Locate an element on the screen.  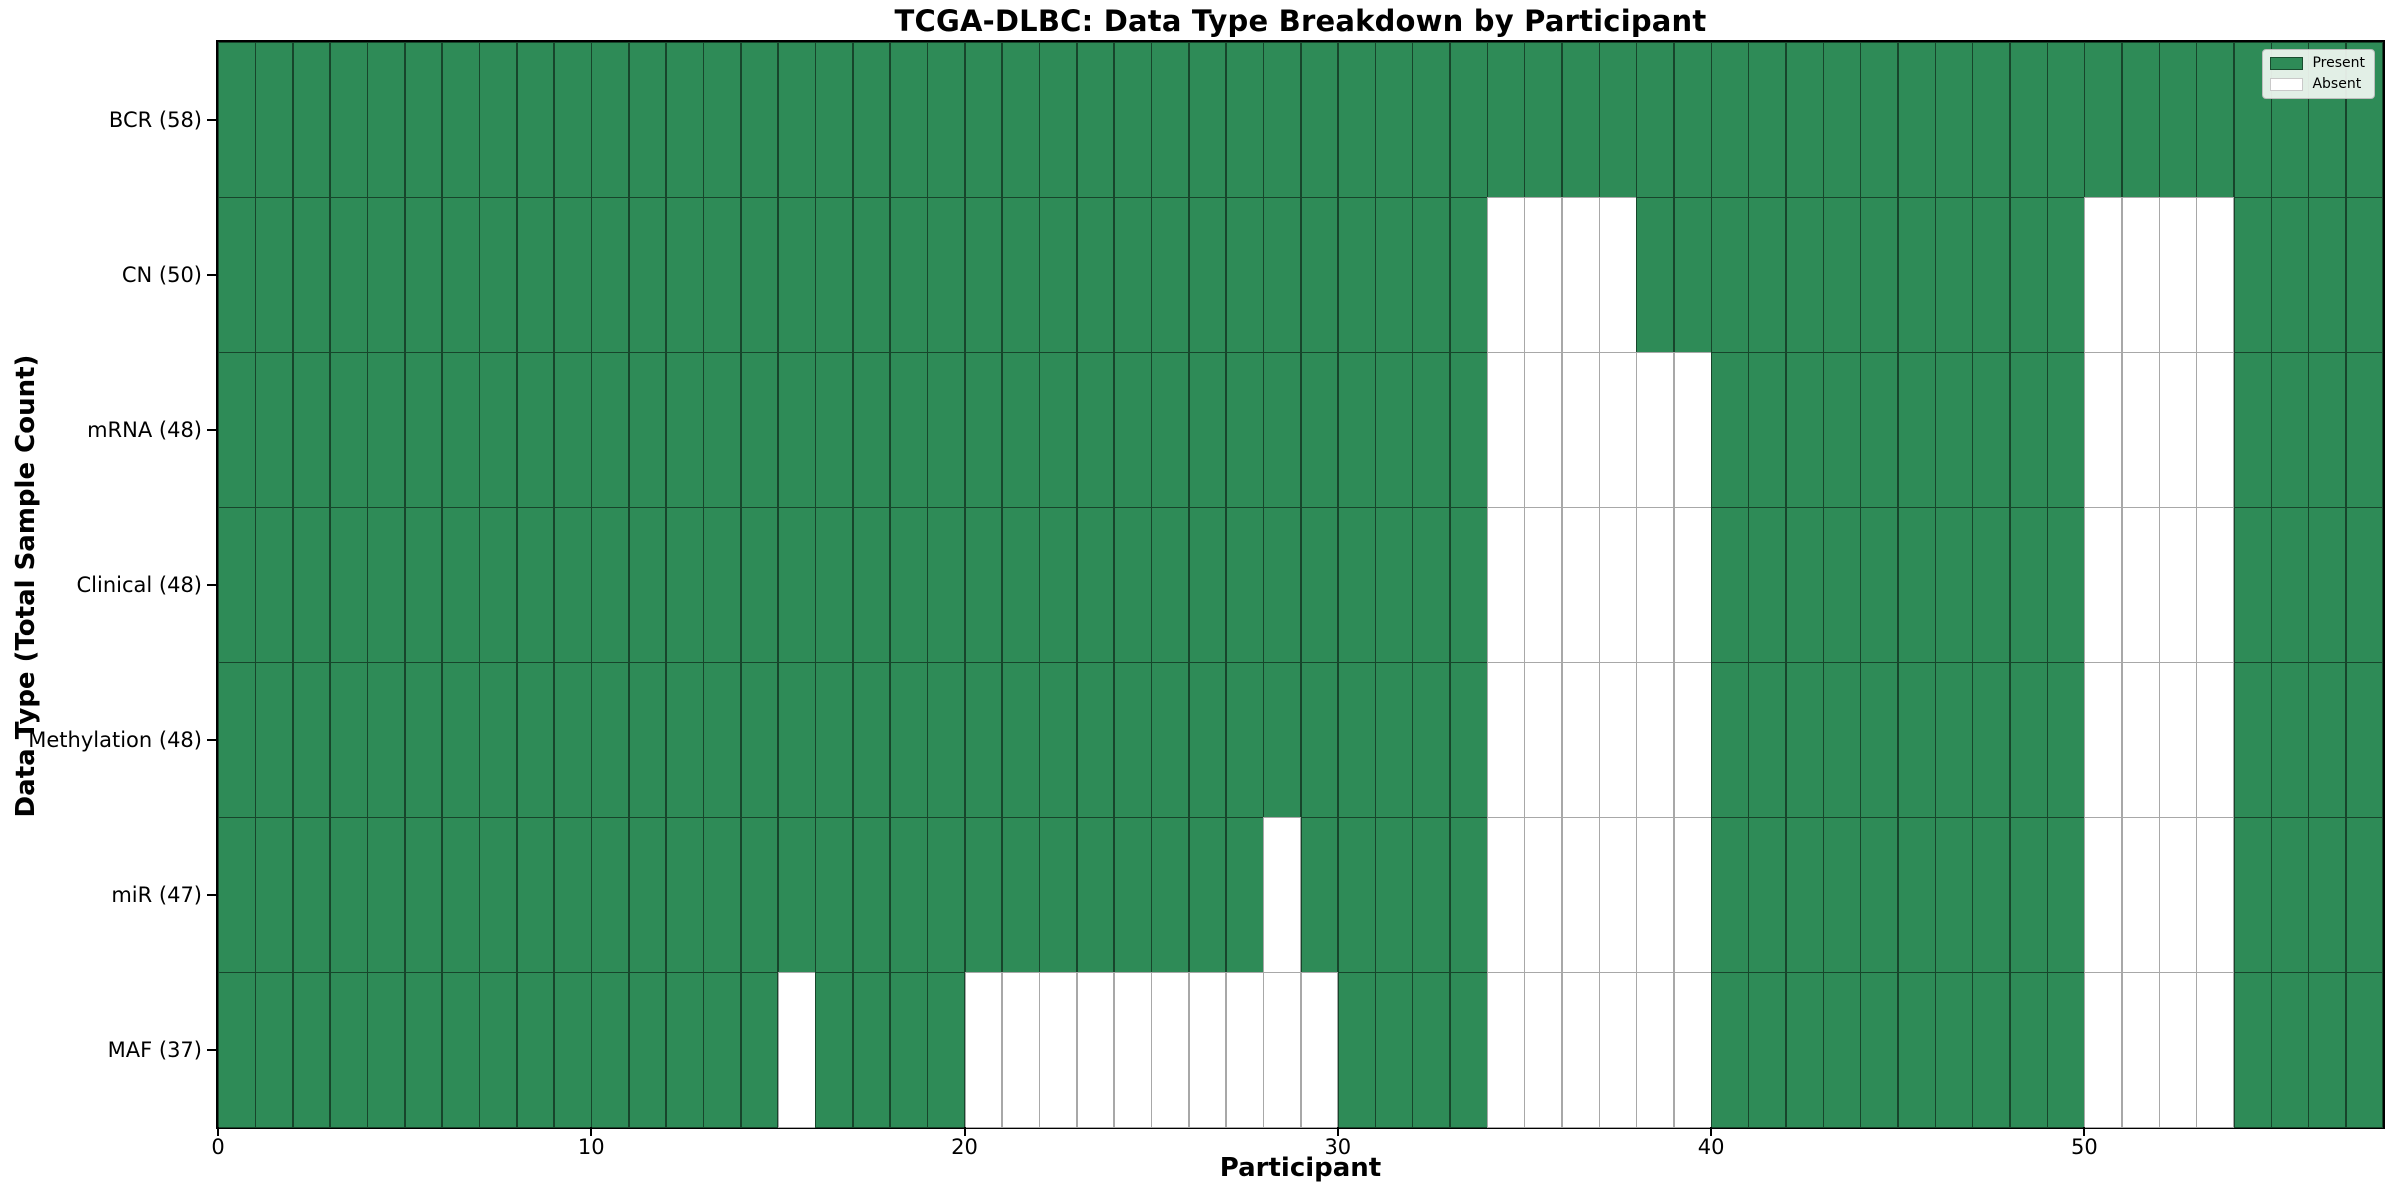
x-axis-title: Participant is located at coordinates (1300, 1168).